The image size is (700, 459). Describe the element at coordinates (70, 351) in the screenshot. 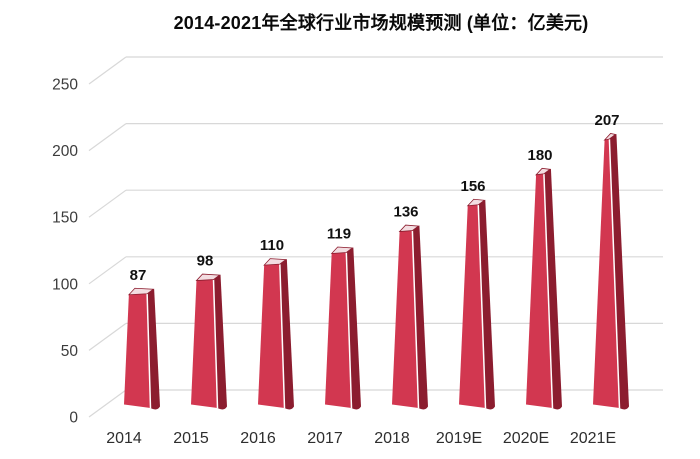

I see `y-axis-tick-50: 50` at that location.